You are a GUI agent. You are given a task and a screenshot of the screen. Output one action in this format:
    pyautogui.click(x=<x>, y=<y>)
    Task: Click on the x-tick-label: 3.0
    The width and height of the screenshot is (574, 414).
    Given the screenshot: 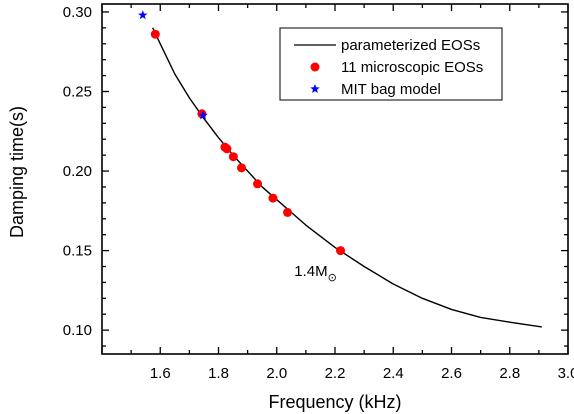 What is the action you would take?
    pyautogui.click(x=566, y=373)
    